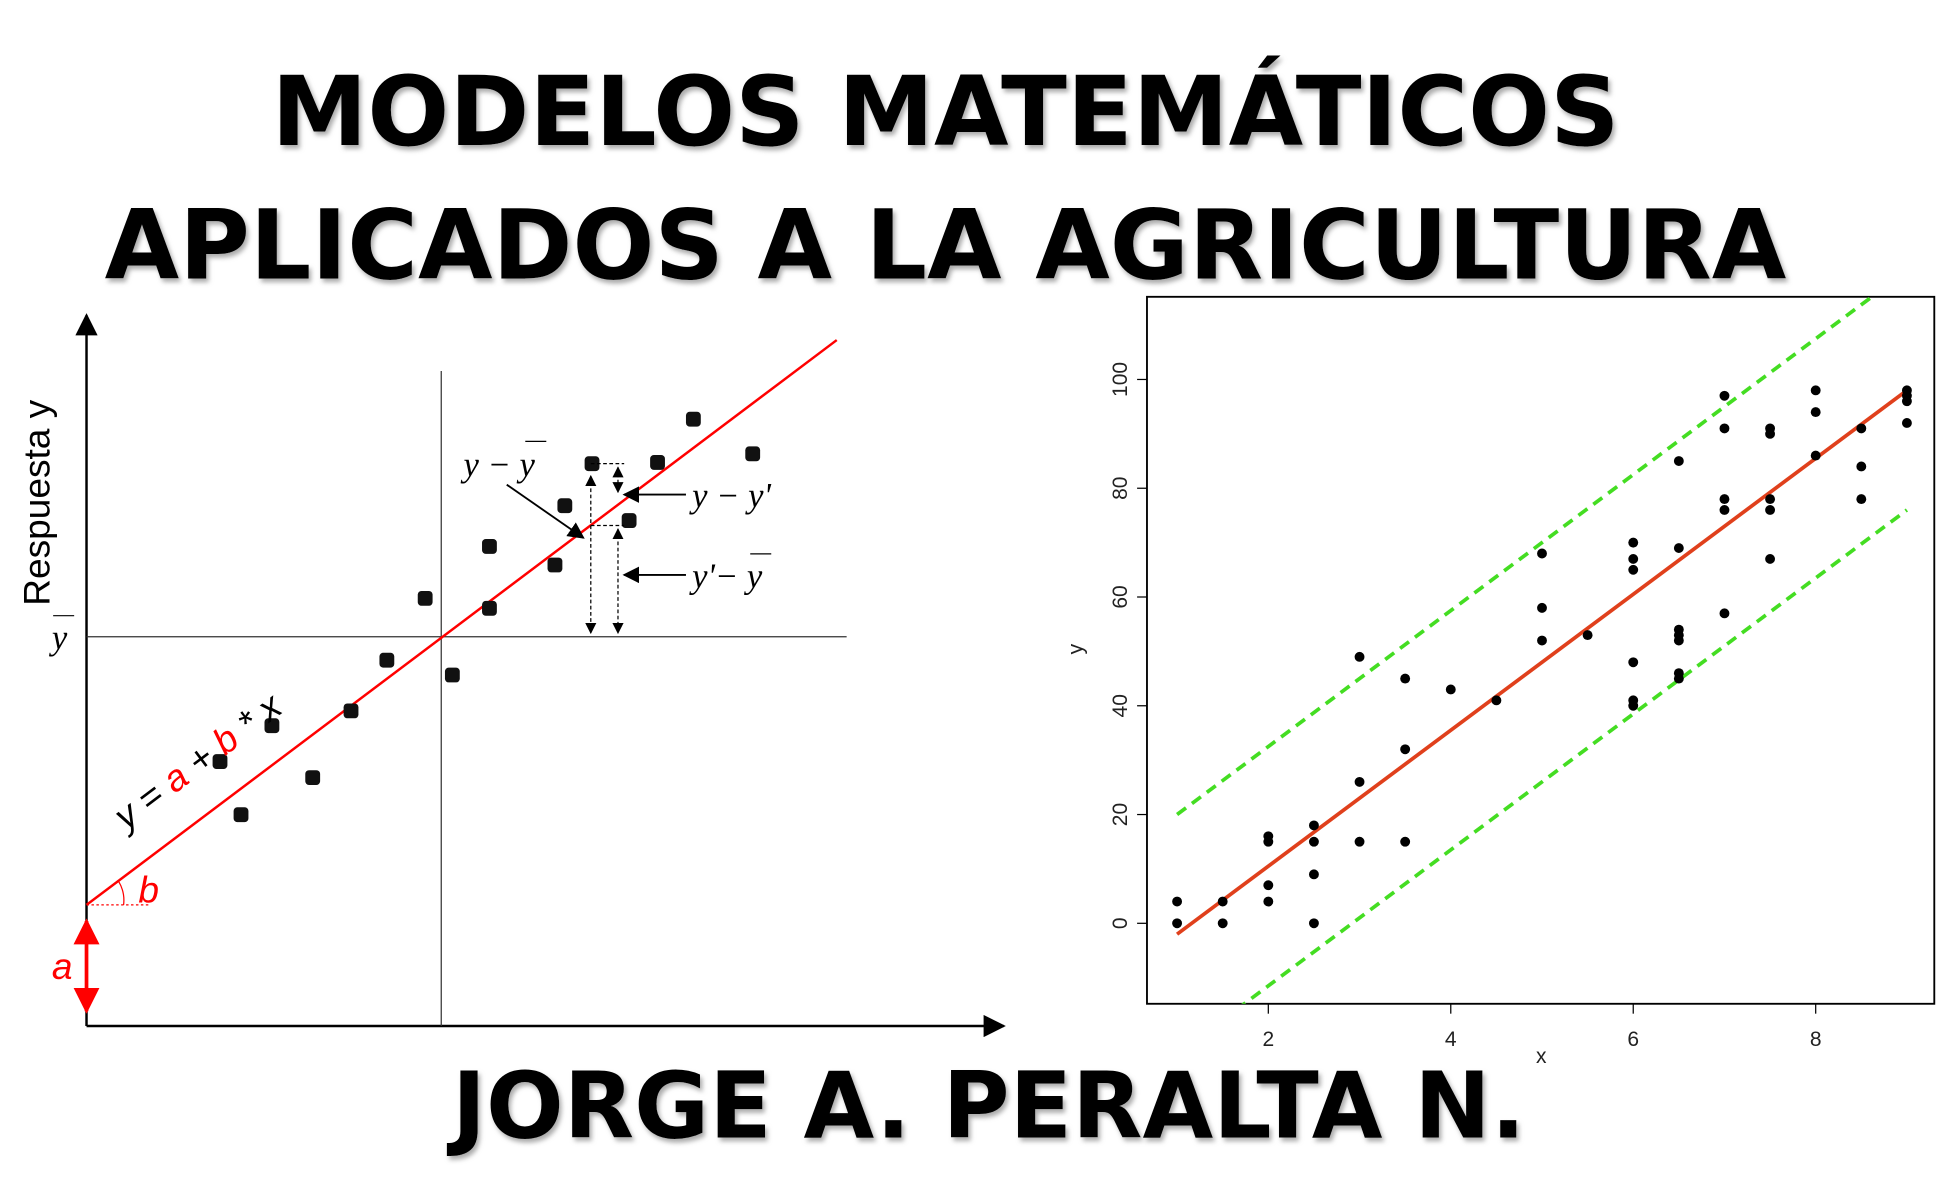 The image size is (1938, 1177). What do you see at coordinates (1451, 1039) in the screenshot?
I see `x-tick-label: 4` at bounding box center [1451, 1039].